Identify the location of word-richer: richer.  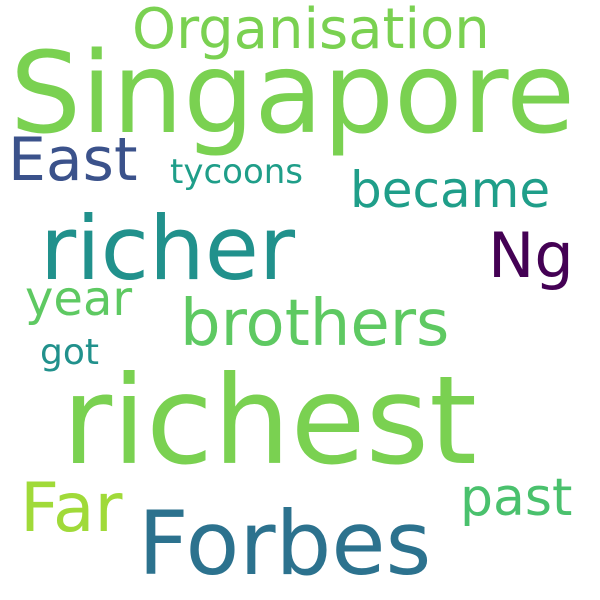
(168, 248).